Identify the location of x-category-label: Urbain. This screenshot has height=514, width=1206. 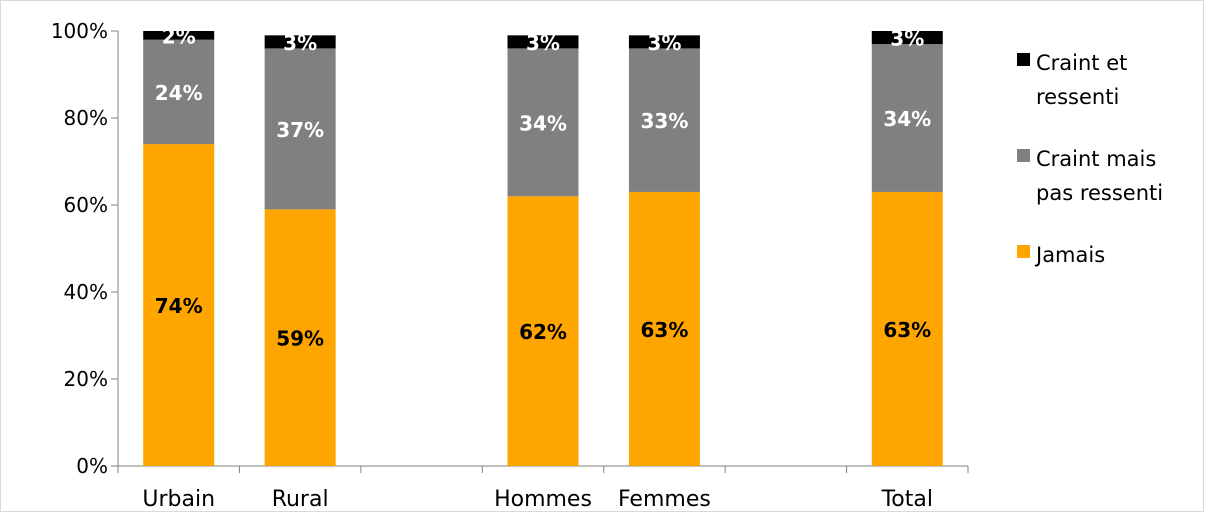
(178, 499).